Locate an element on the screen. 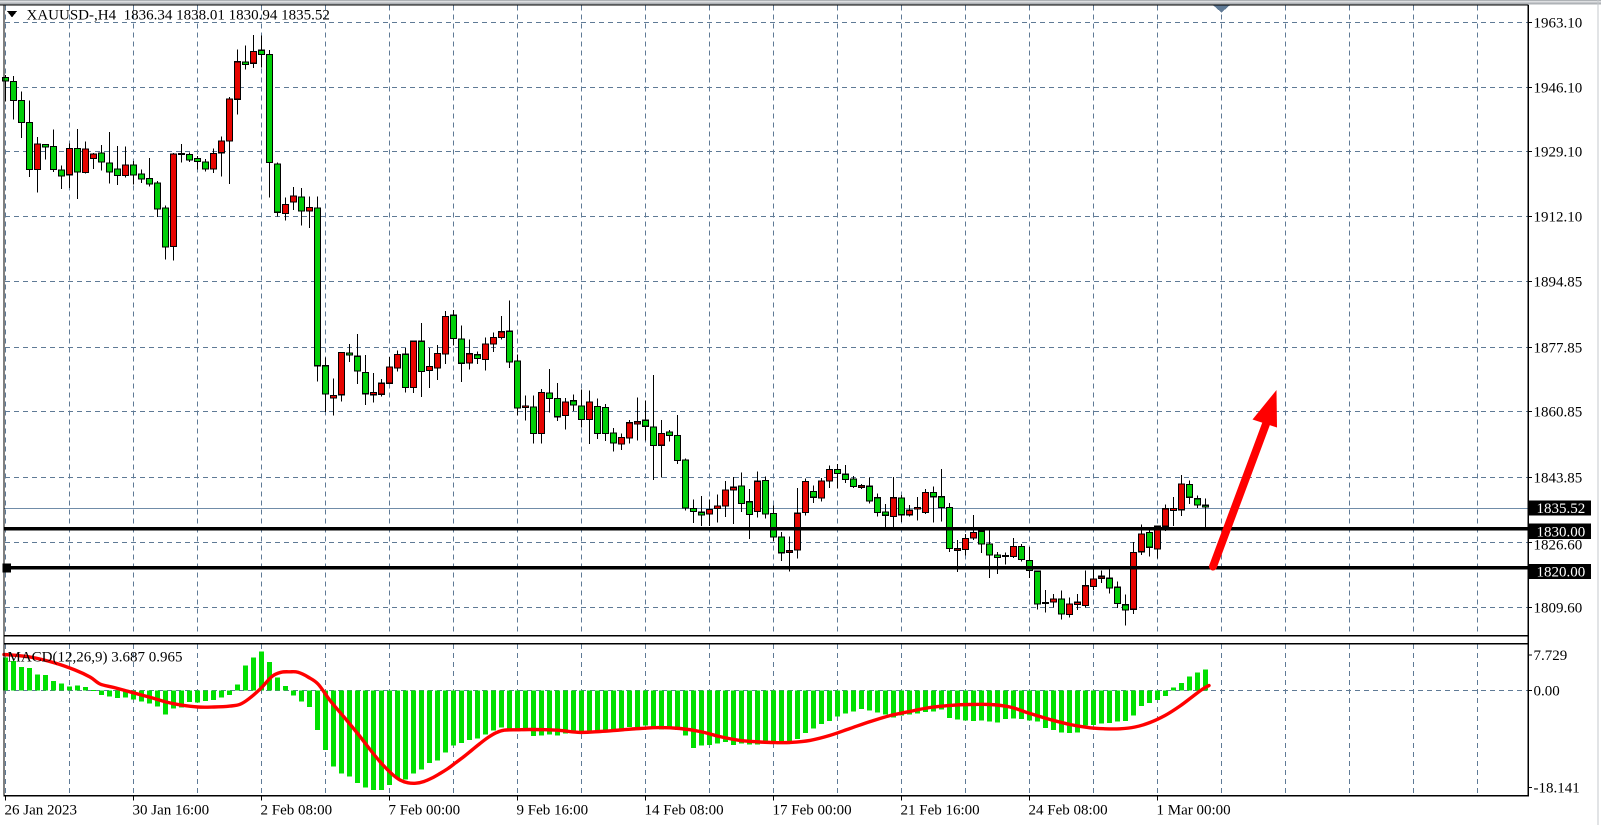 Image resolution: width=1601 pixels, height=830 pixels. svg-text: 0.00 is located at coordinates (1547, 692).